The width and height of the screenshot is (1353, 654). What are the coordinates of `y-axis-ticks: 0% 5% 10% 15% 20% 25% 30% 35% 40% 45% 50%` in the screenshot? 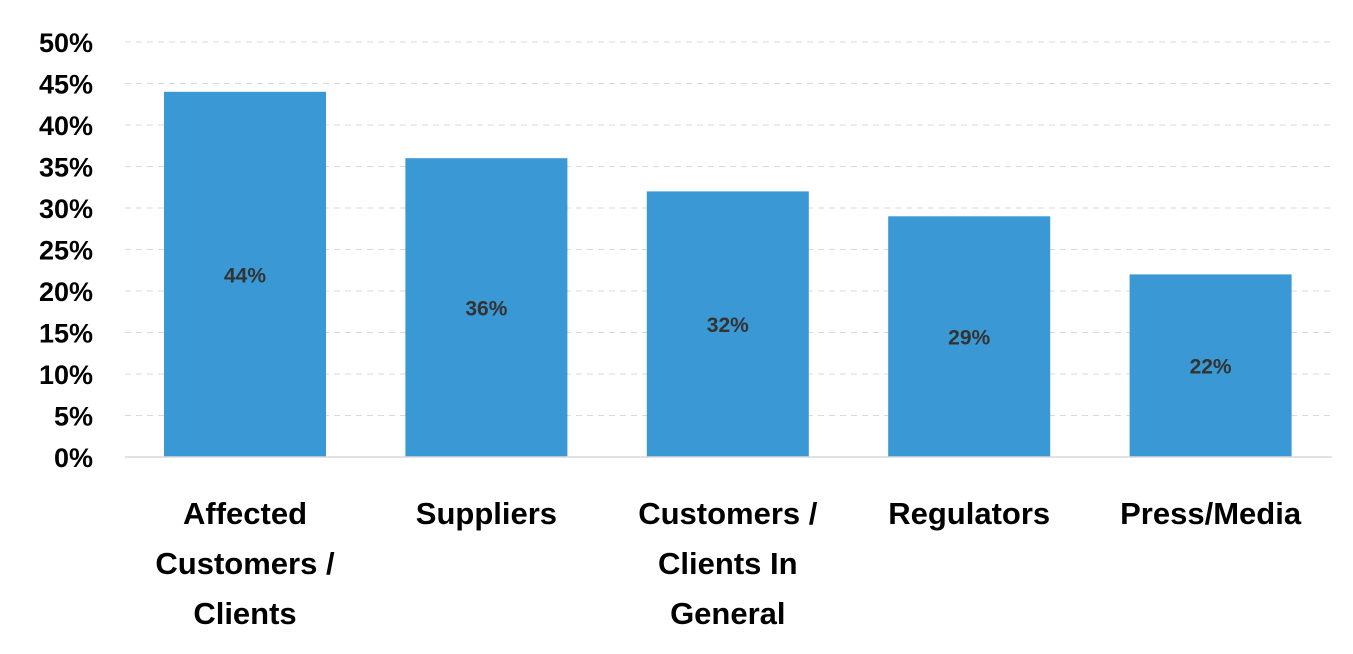 It's located at (66, 250).